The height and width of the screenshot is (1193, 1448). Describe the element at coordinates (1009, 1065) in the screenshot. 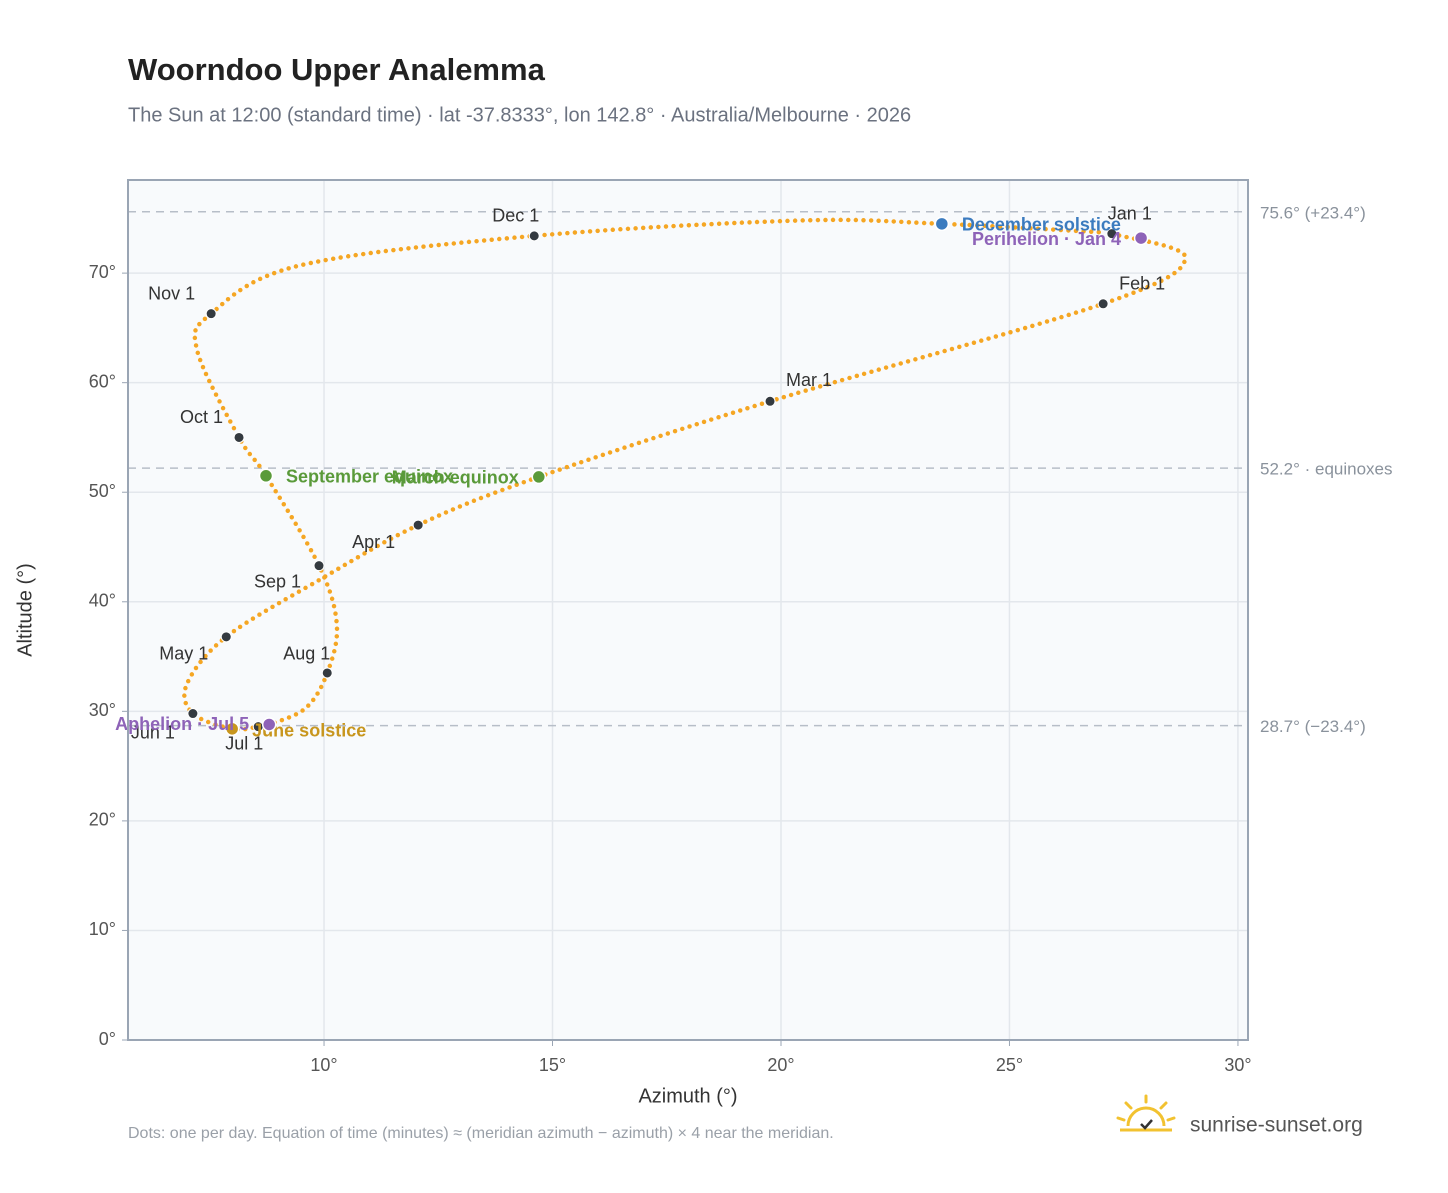

I see `x-tick-label: 25°` at that location.